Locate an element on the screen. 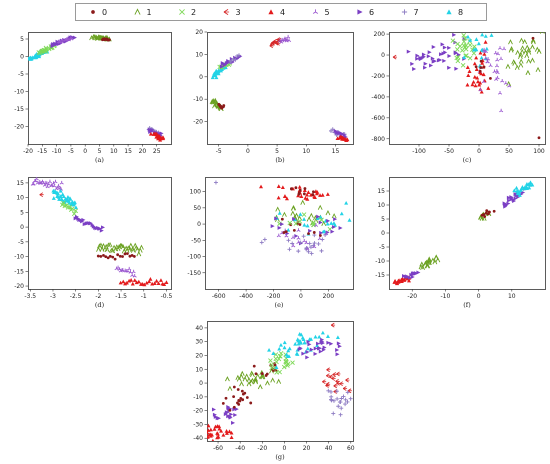  y-tick-label: 5 is located at coordinates (383, 219).